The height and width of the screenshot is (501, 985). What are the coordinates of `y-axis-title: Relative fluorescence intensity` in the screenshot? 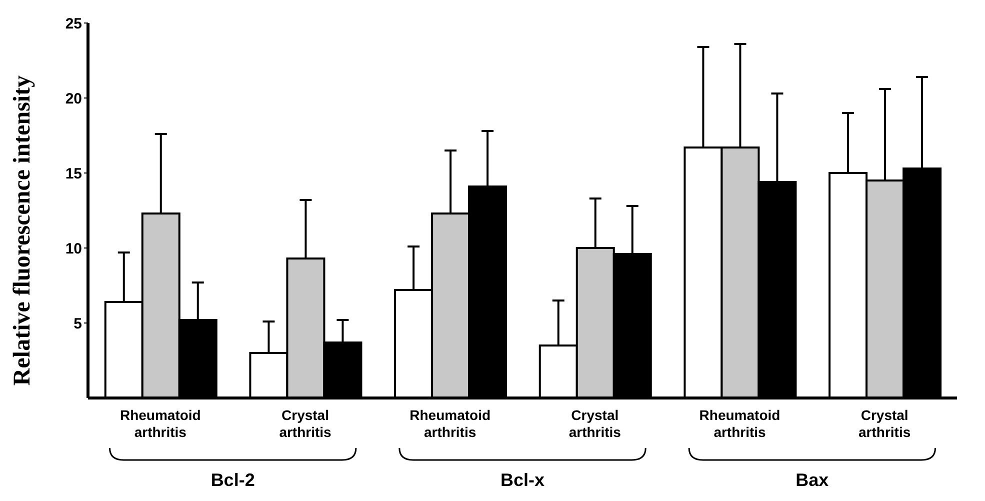 It's located at (23, 230).